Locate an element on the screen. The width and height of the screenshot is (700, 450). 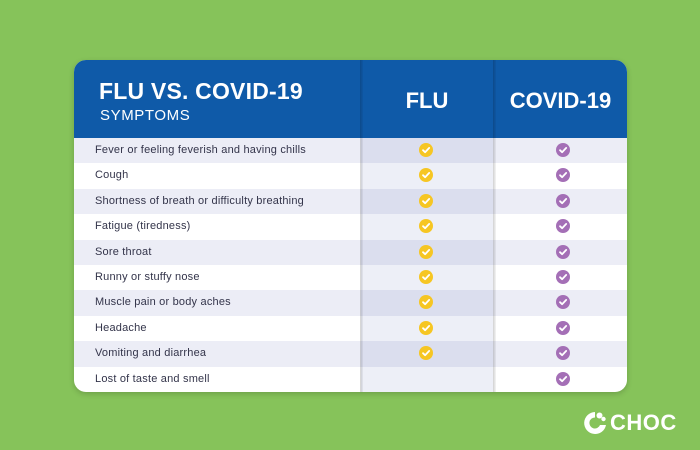
column-header-flu: FLU is located at coordinates (427, 100).